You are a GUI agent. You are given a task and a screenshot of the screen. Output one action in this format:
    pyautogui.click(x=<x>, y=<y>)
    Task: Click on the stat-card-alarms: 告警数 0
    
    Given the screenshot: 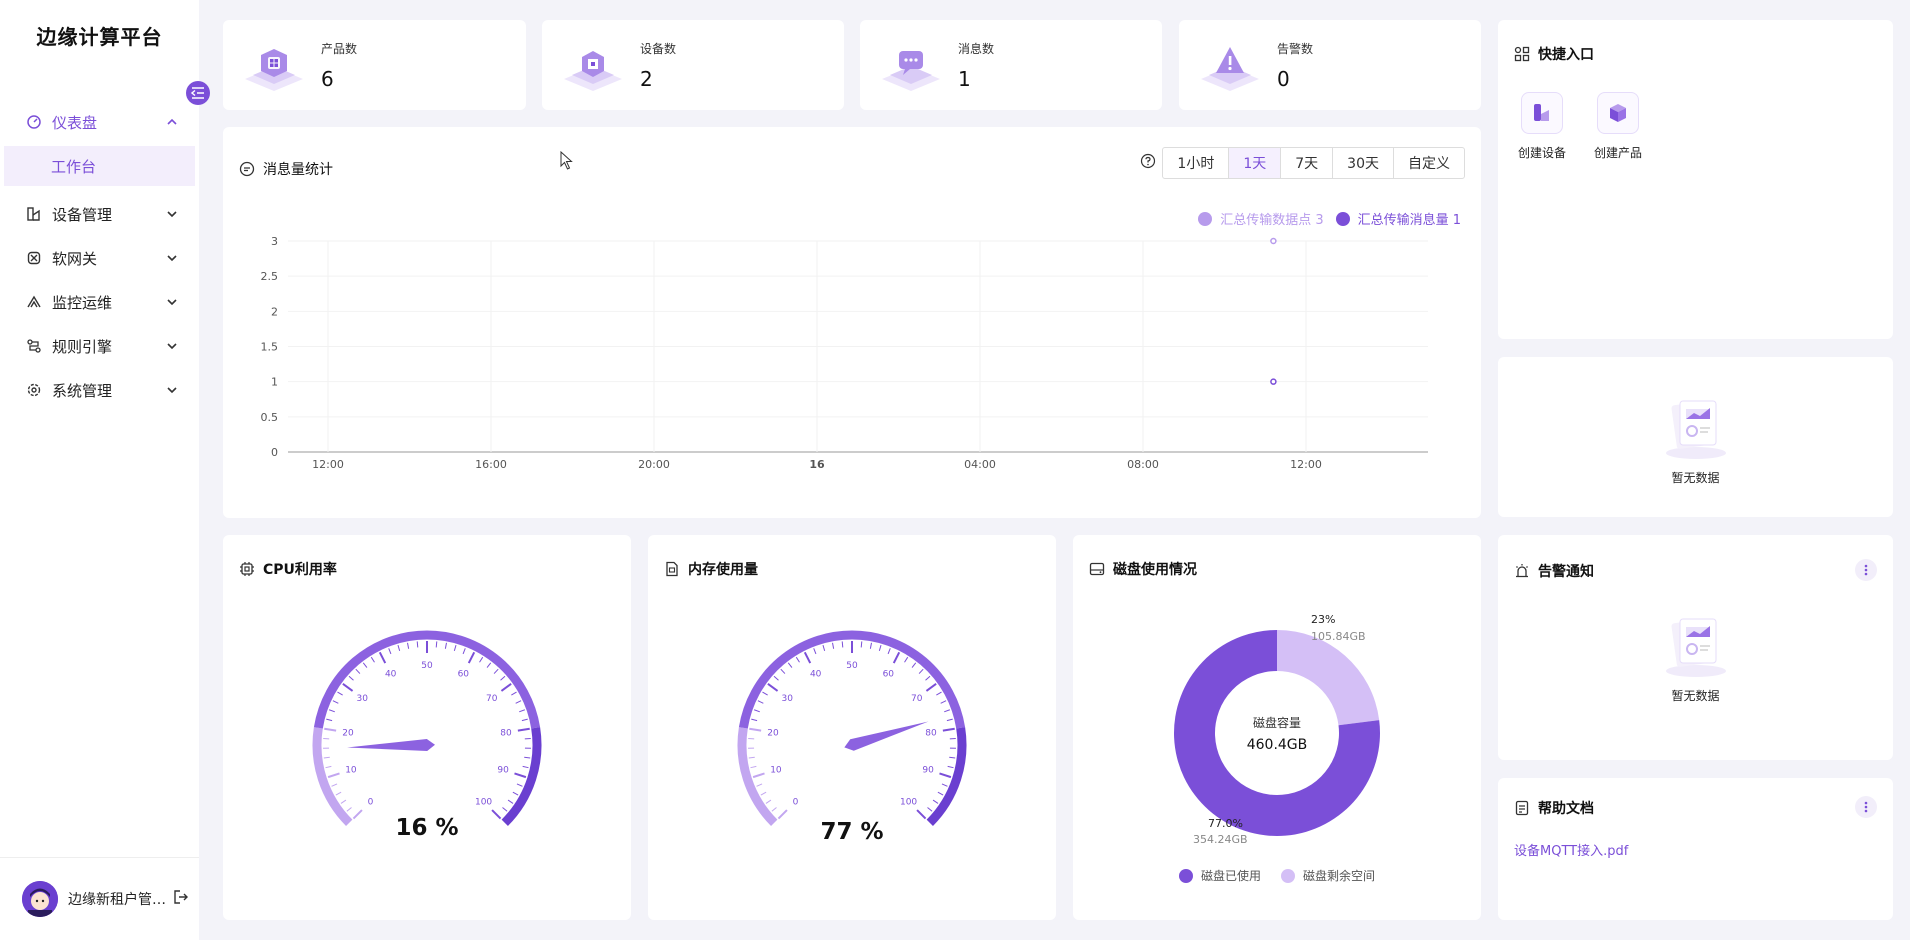 What is the action you would take?
    pyautogui.click(x=1330, y=65)
    